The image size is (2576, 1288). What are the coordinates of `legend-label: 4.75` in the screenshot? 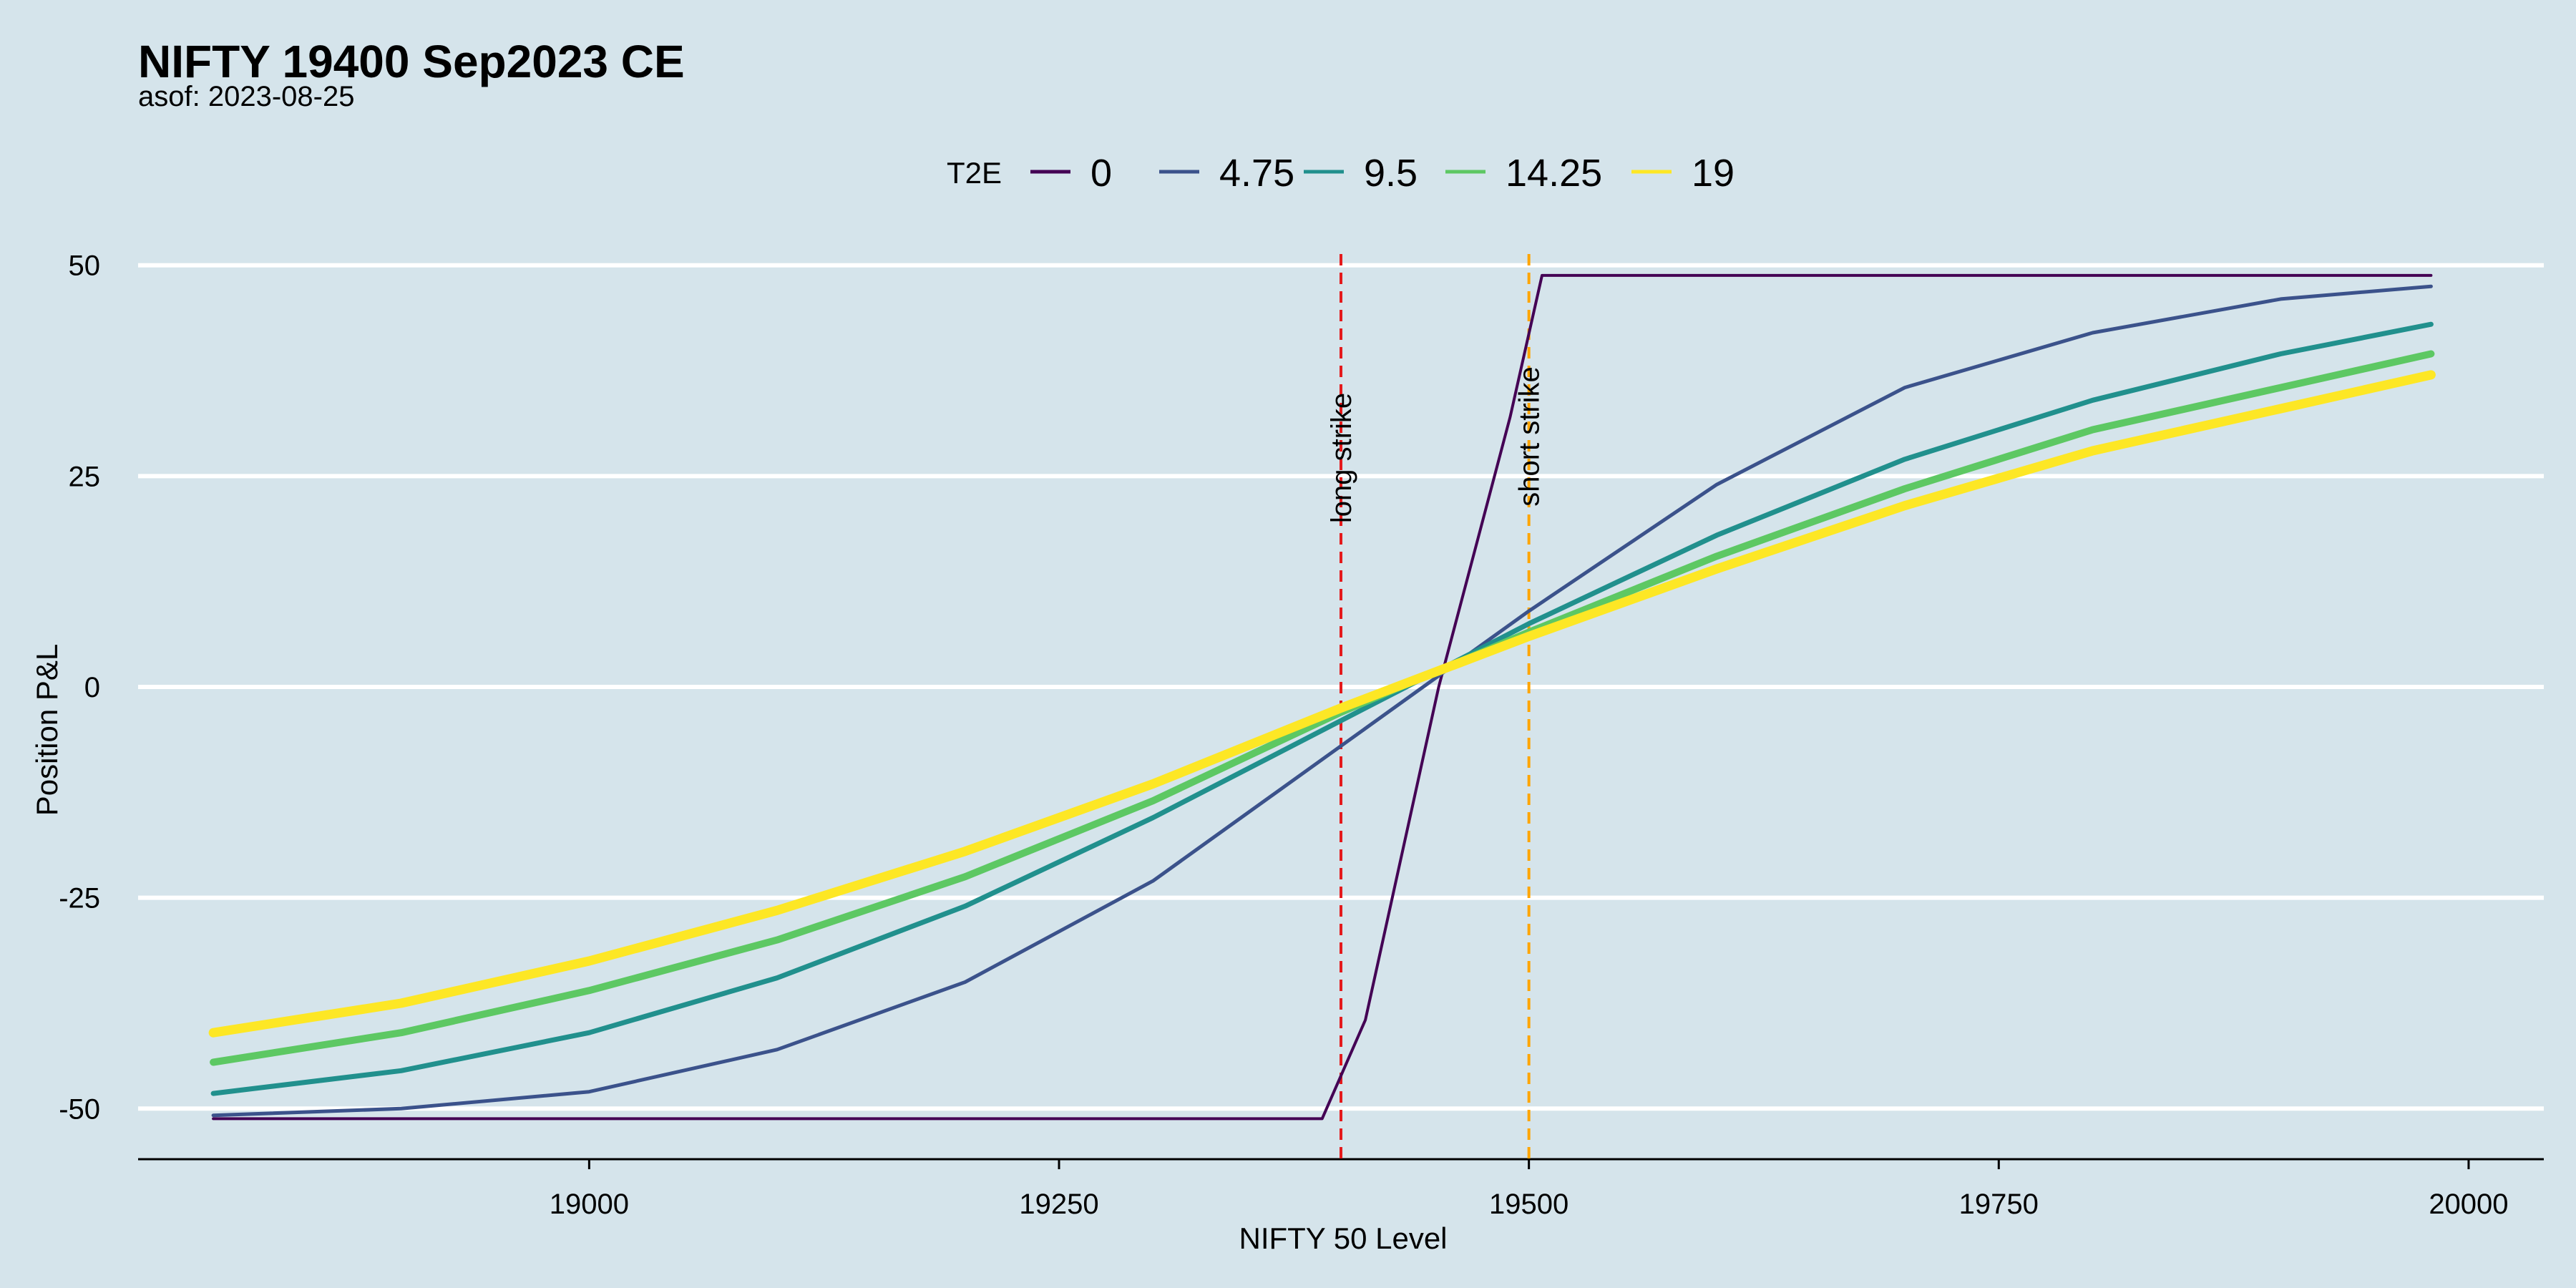 It's located at (1256, 173).